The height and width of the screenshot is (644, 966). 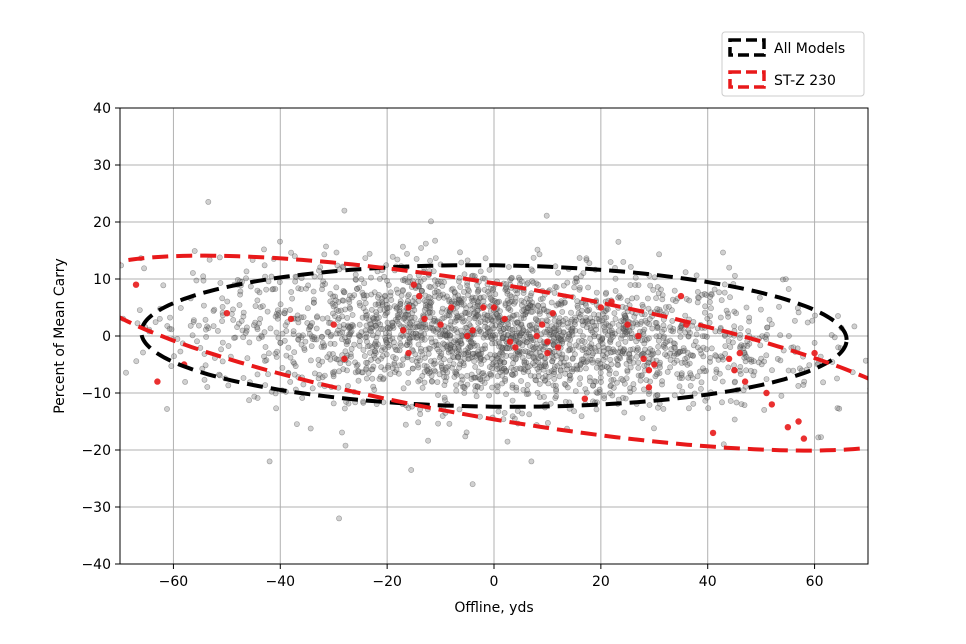 What do you see at coordinates (494, 582) in the screenshot?
I see `x-tick-label: 0` at bounding box center [494, 582].